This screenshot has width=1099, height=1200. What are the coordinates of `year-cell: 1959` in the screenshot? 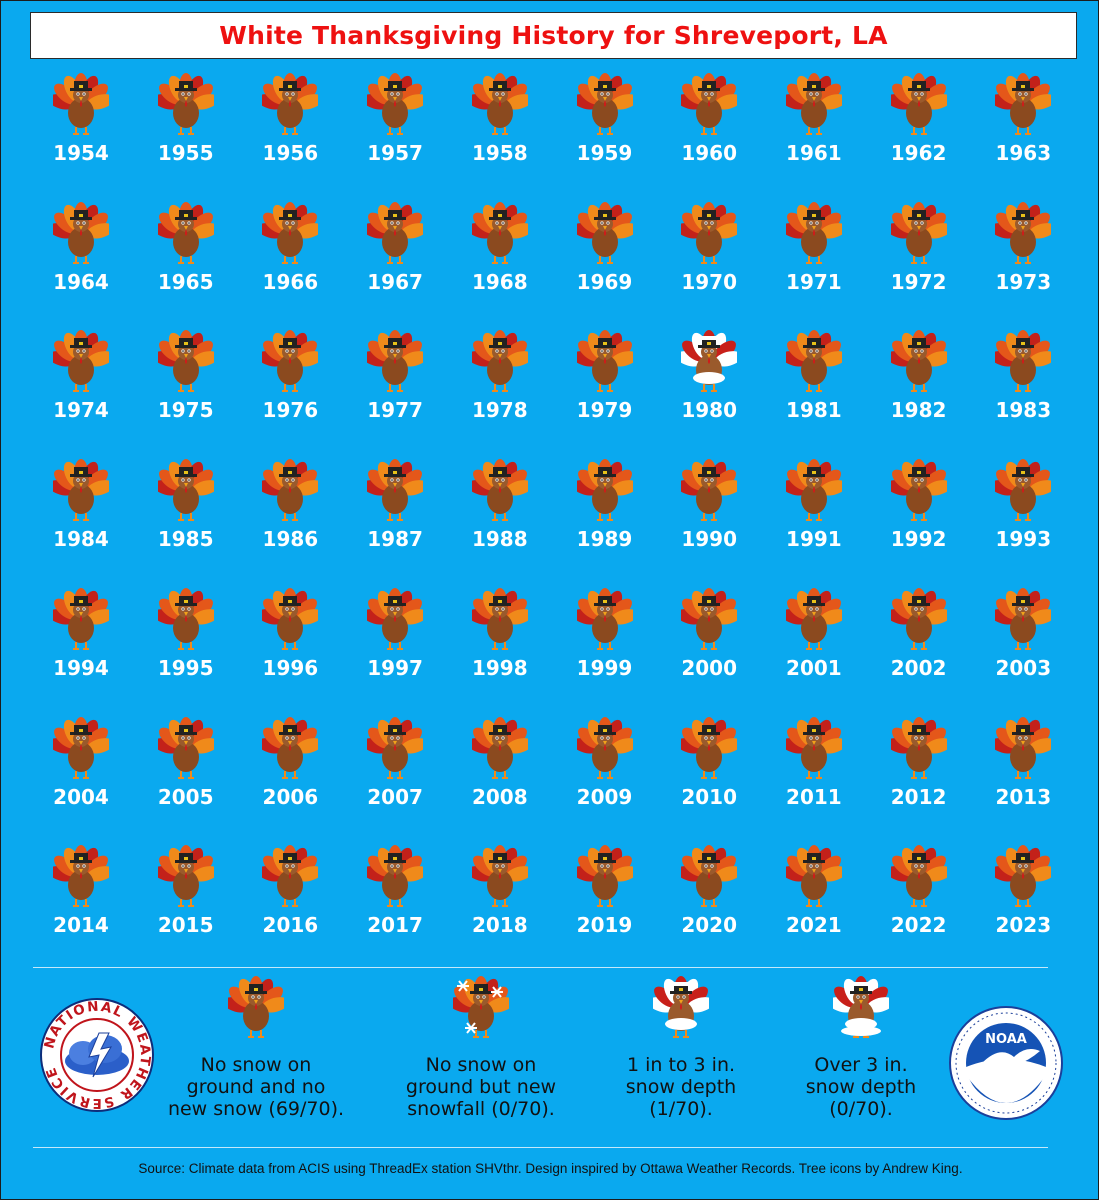 It's located at (605, 126).